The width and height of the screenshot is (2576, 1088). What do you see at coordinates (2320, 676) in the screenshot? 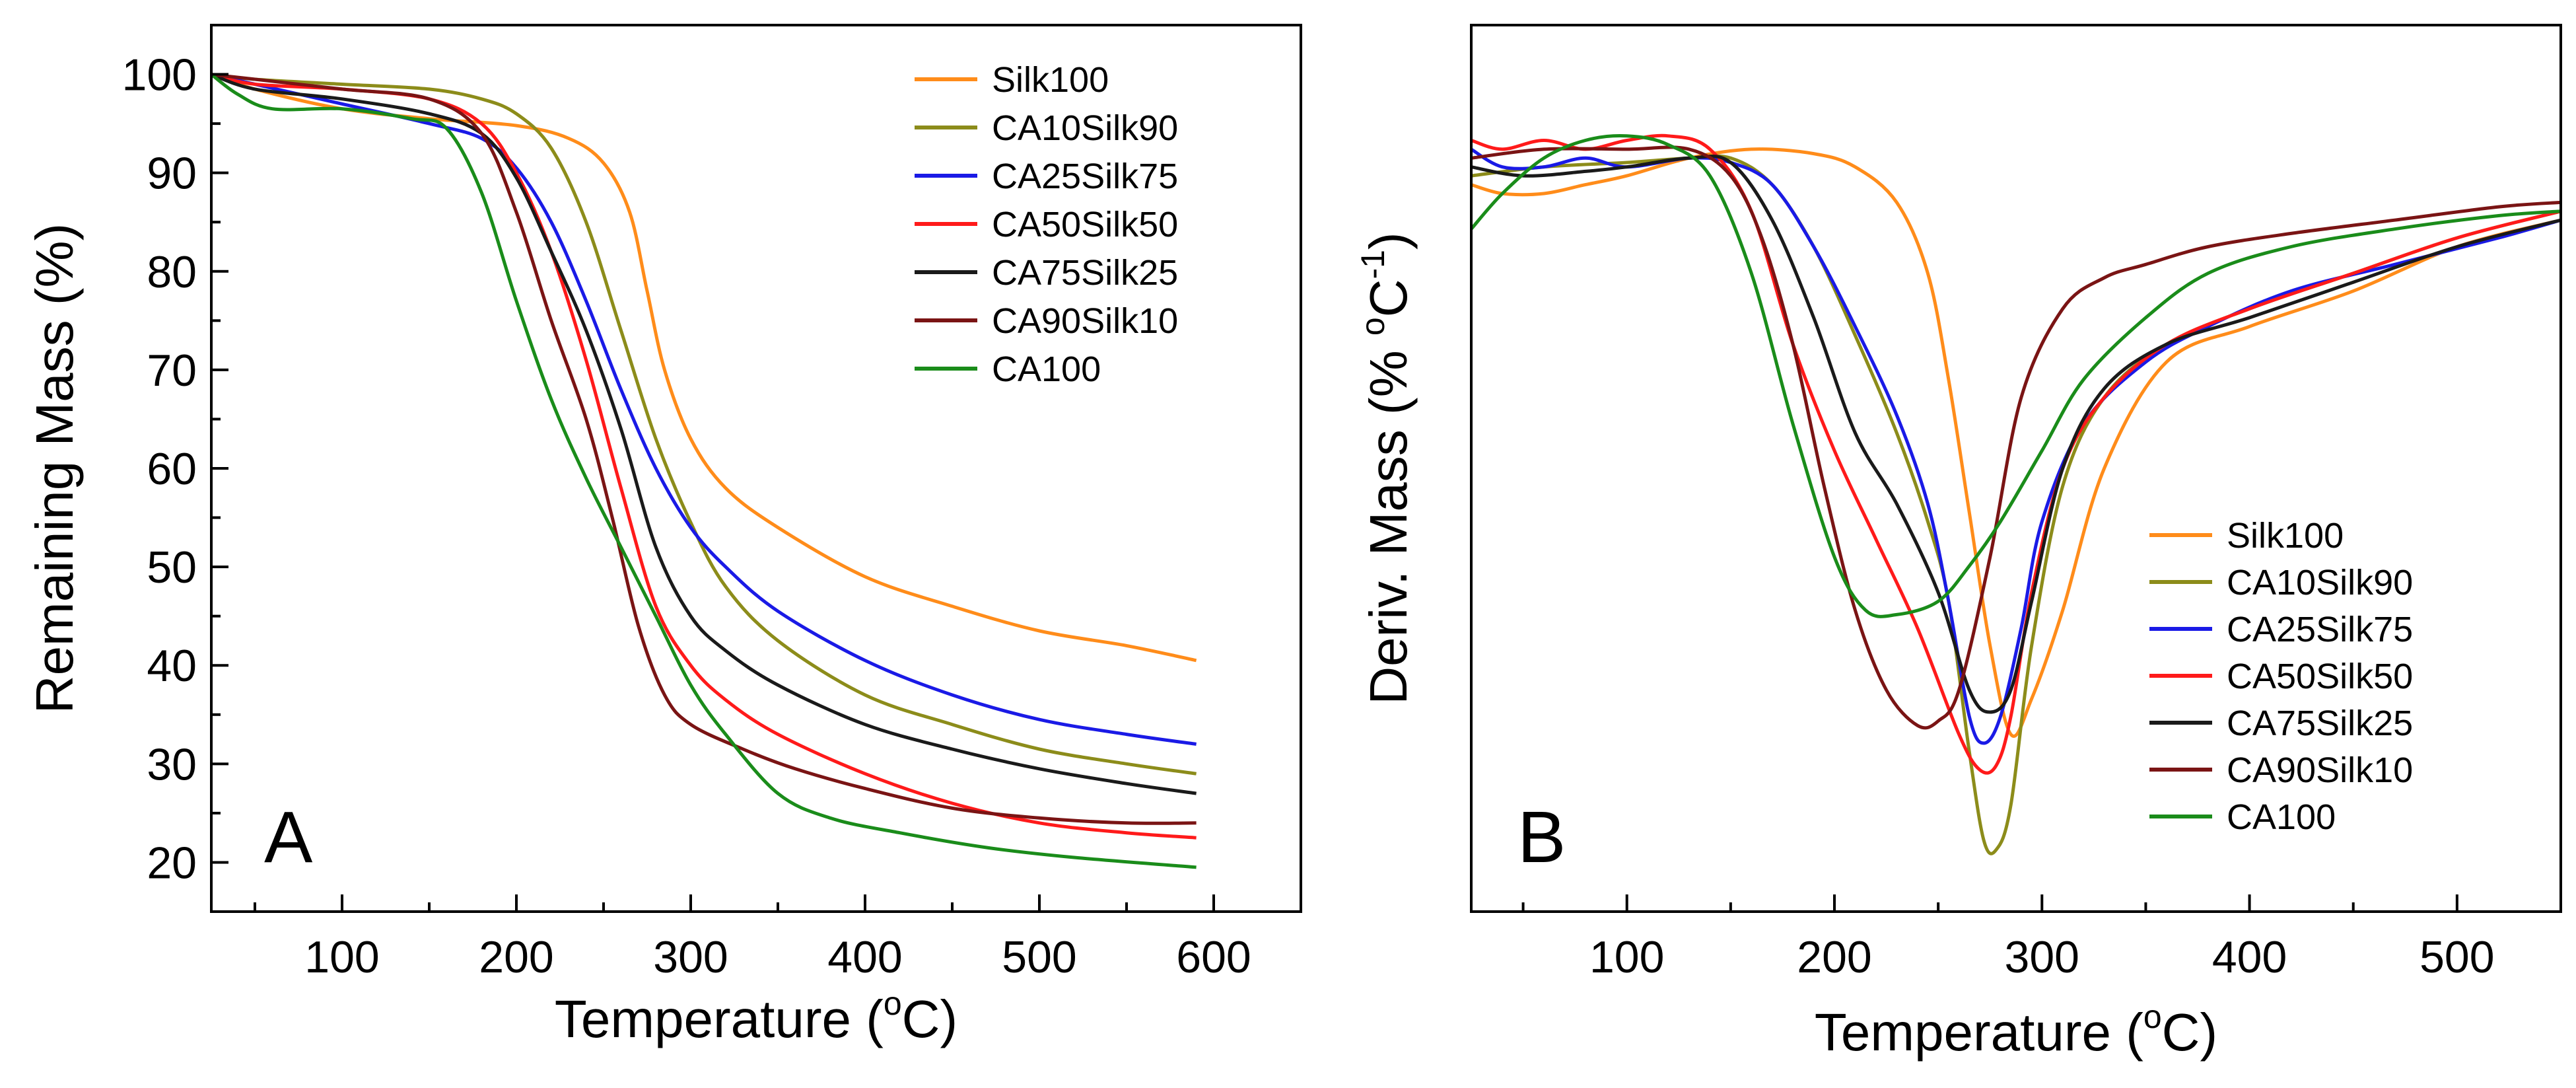
I see `panel-b-legend-label-ca50silk50: CA50Silk50` at bounding box center [2320, 676].